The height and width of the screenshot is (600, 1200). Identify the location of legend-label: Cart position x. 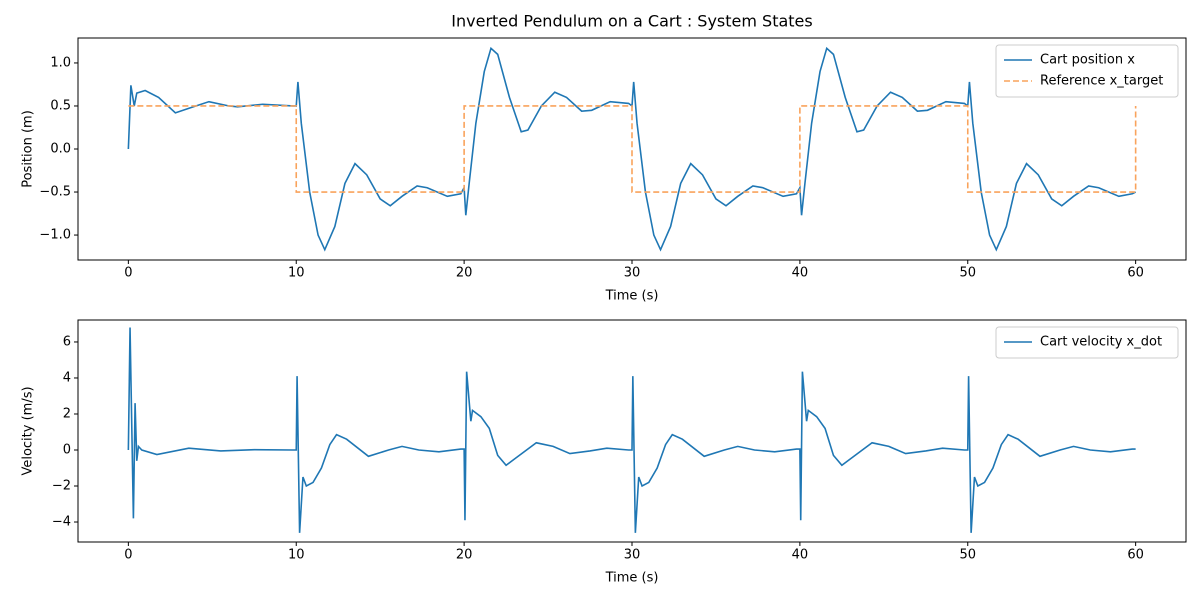
(1087, 60).